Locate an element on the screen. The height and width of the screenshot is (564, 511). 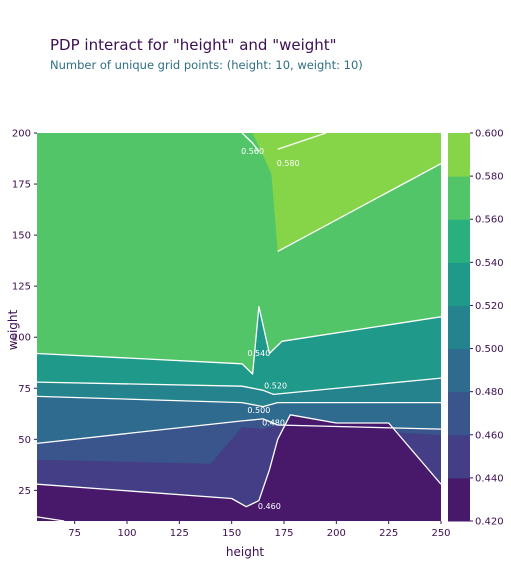
y-tick-label: 150 is located at coordinates (21, 236).